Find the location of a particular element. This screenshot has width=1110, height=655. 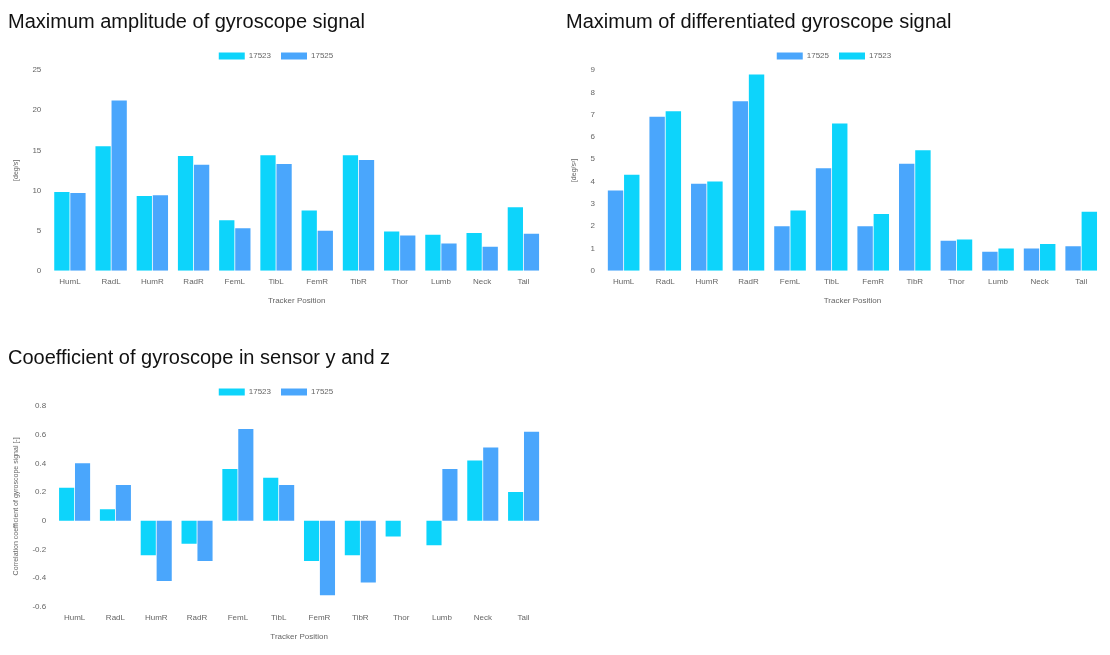

y-tick-label: -0.4 is located at coordinates (39, 578).